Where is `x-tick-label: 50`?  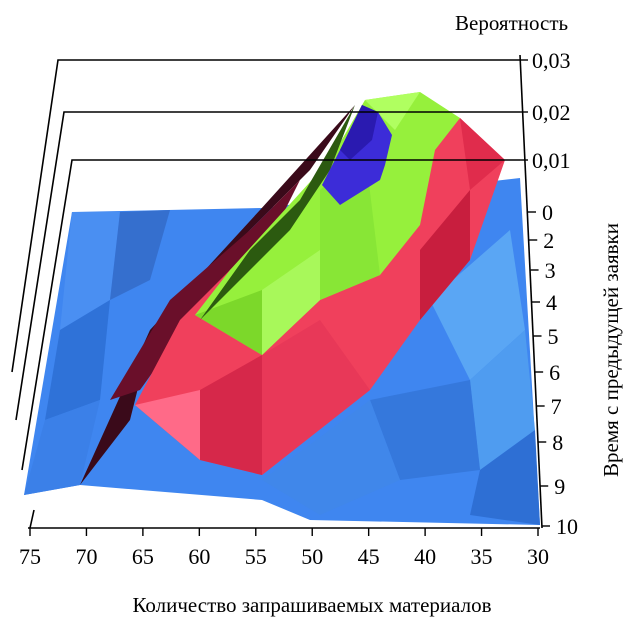
x-tick-label: 50 is located at coordinates (312, 556).